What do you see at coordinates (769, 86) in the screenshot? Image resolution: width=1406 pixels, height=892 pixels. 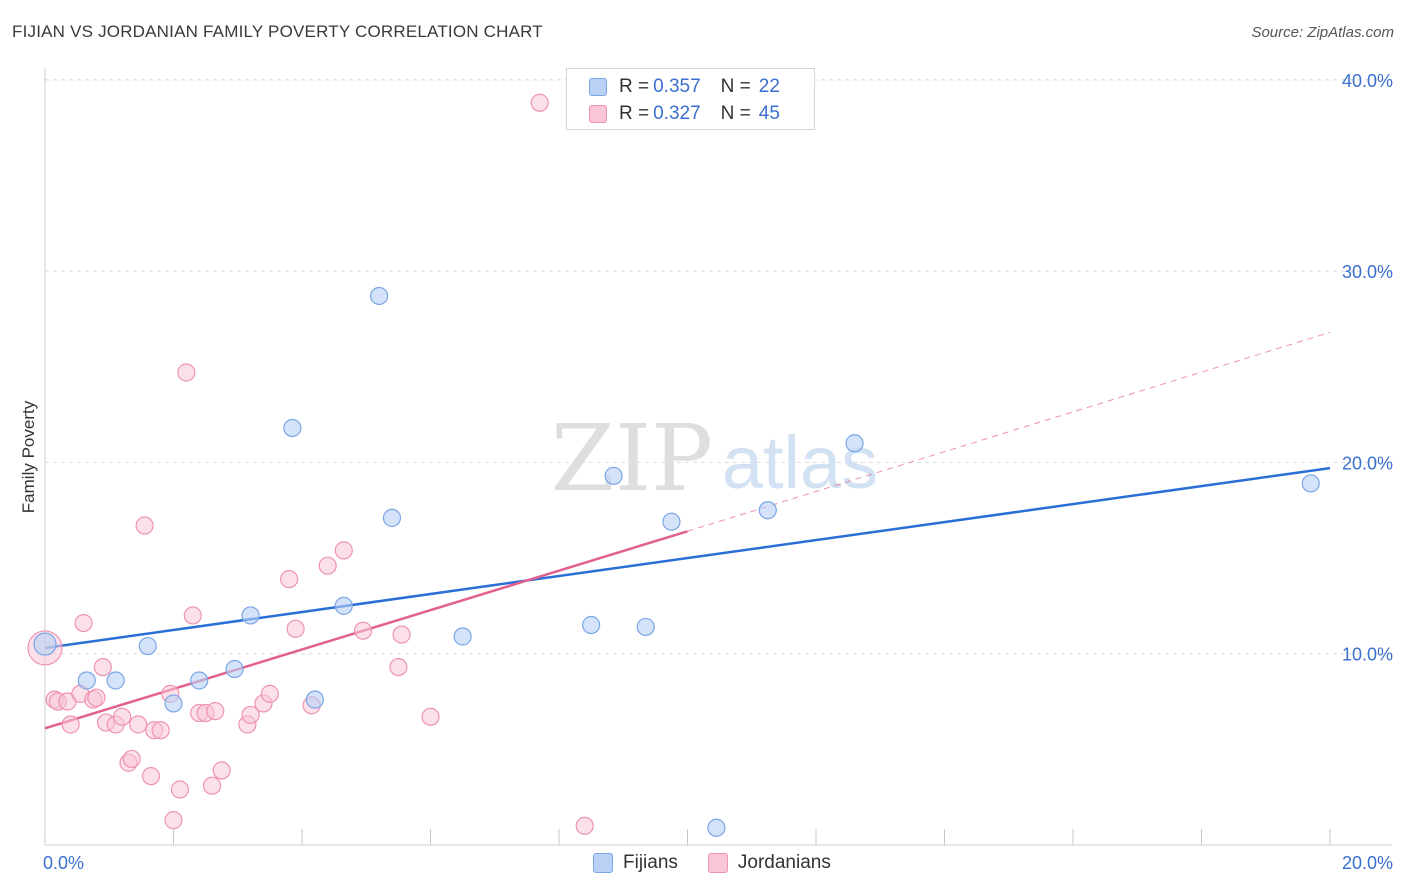 I see `n-value: 22` at bounding box center [769, 86].